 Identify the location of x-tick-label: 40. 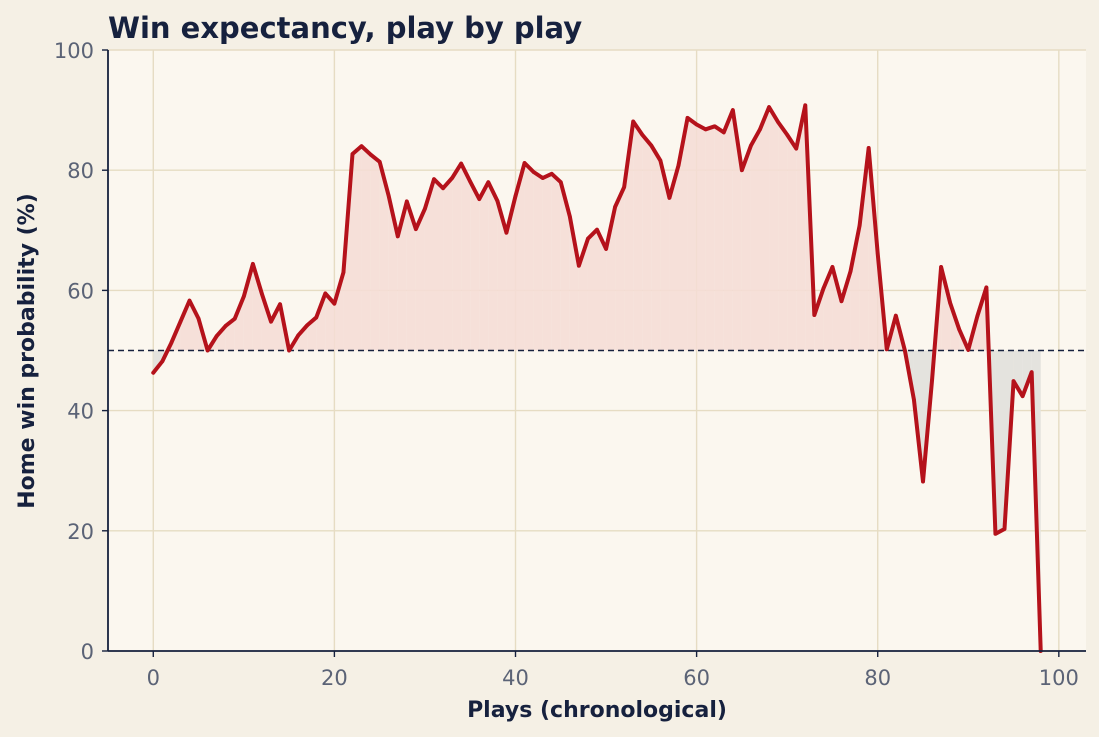
(515, 678).